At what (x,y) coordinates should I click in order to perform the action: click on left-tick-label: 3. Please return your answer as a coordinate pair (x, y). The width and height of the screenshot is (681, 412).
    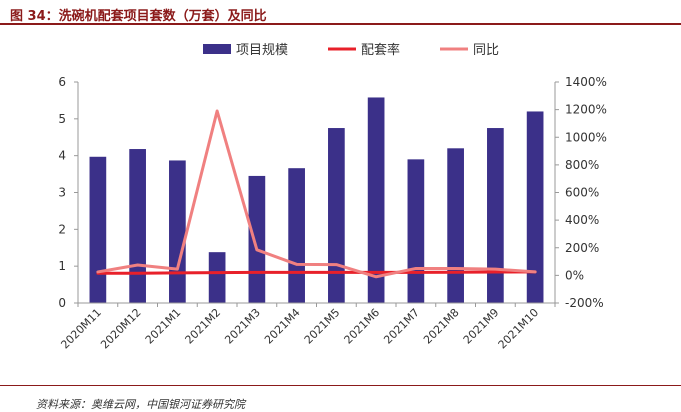
    Looking at the image, I should click on (62, 193).